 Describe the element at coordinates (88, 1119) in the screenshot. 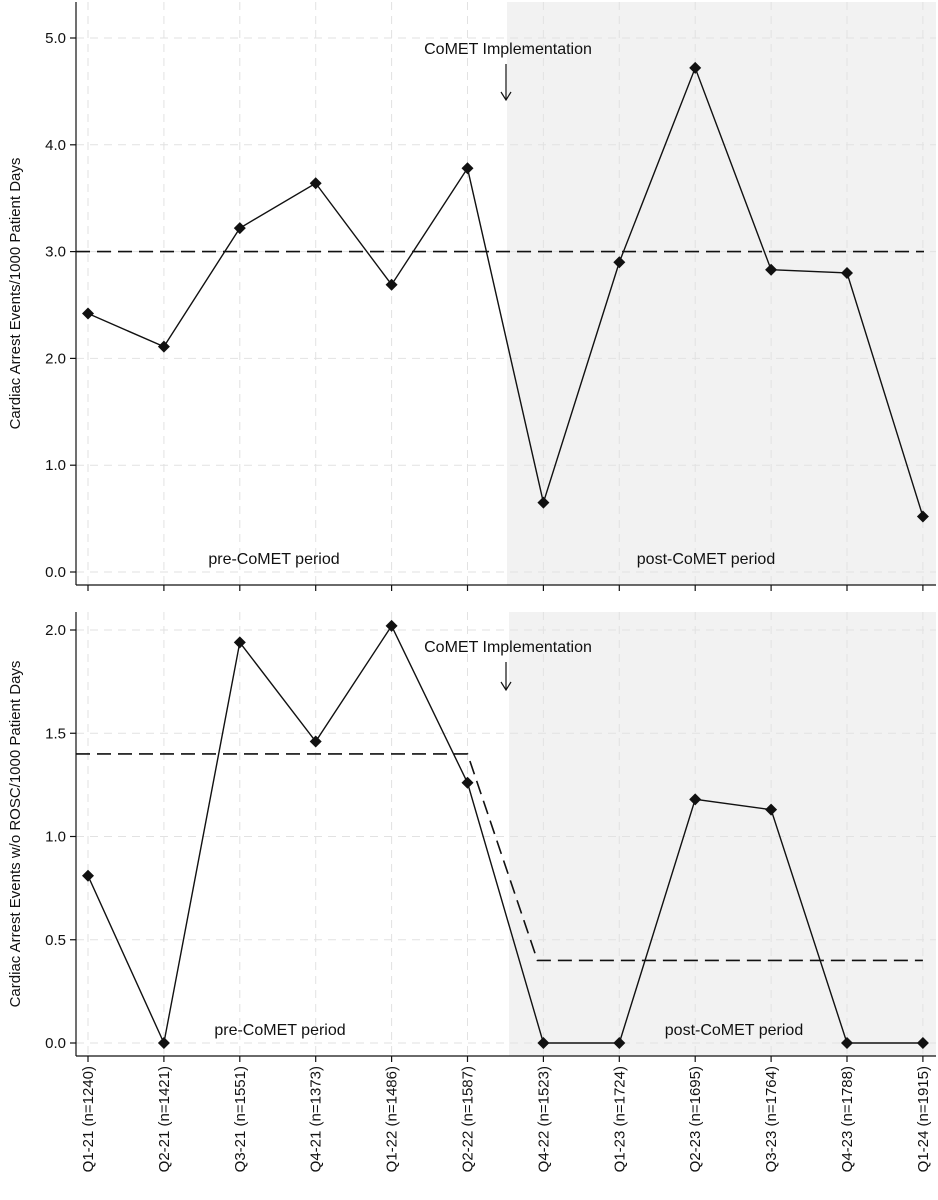

I see `x-tick-label: Q1-21 (n=1240)` at that location.